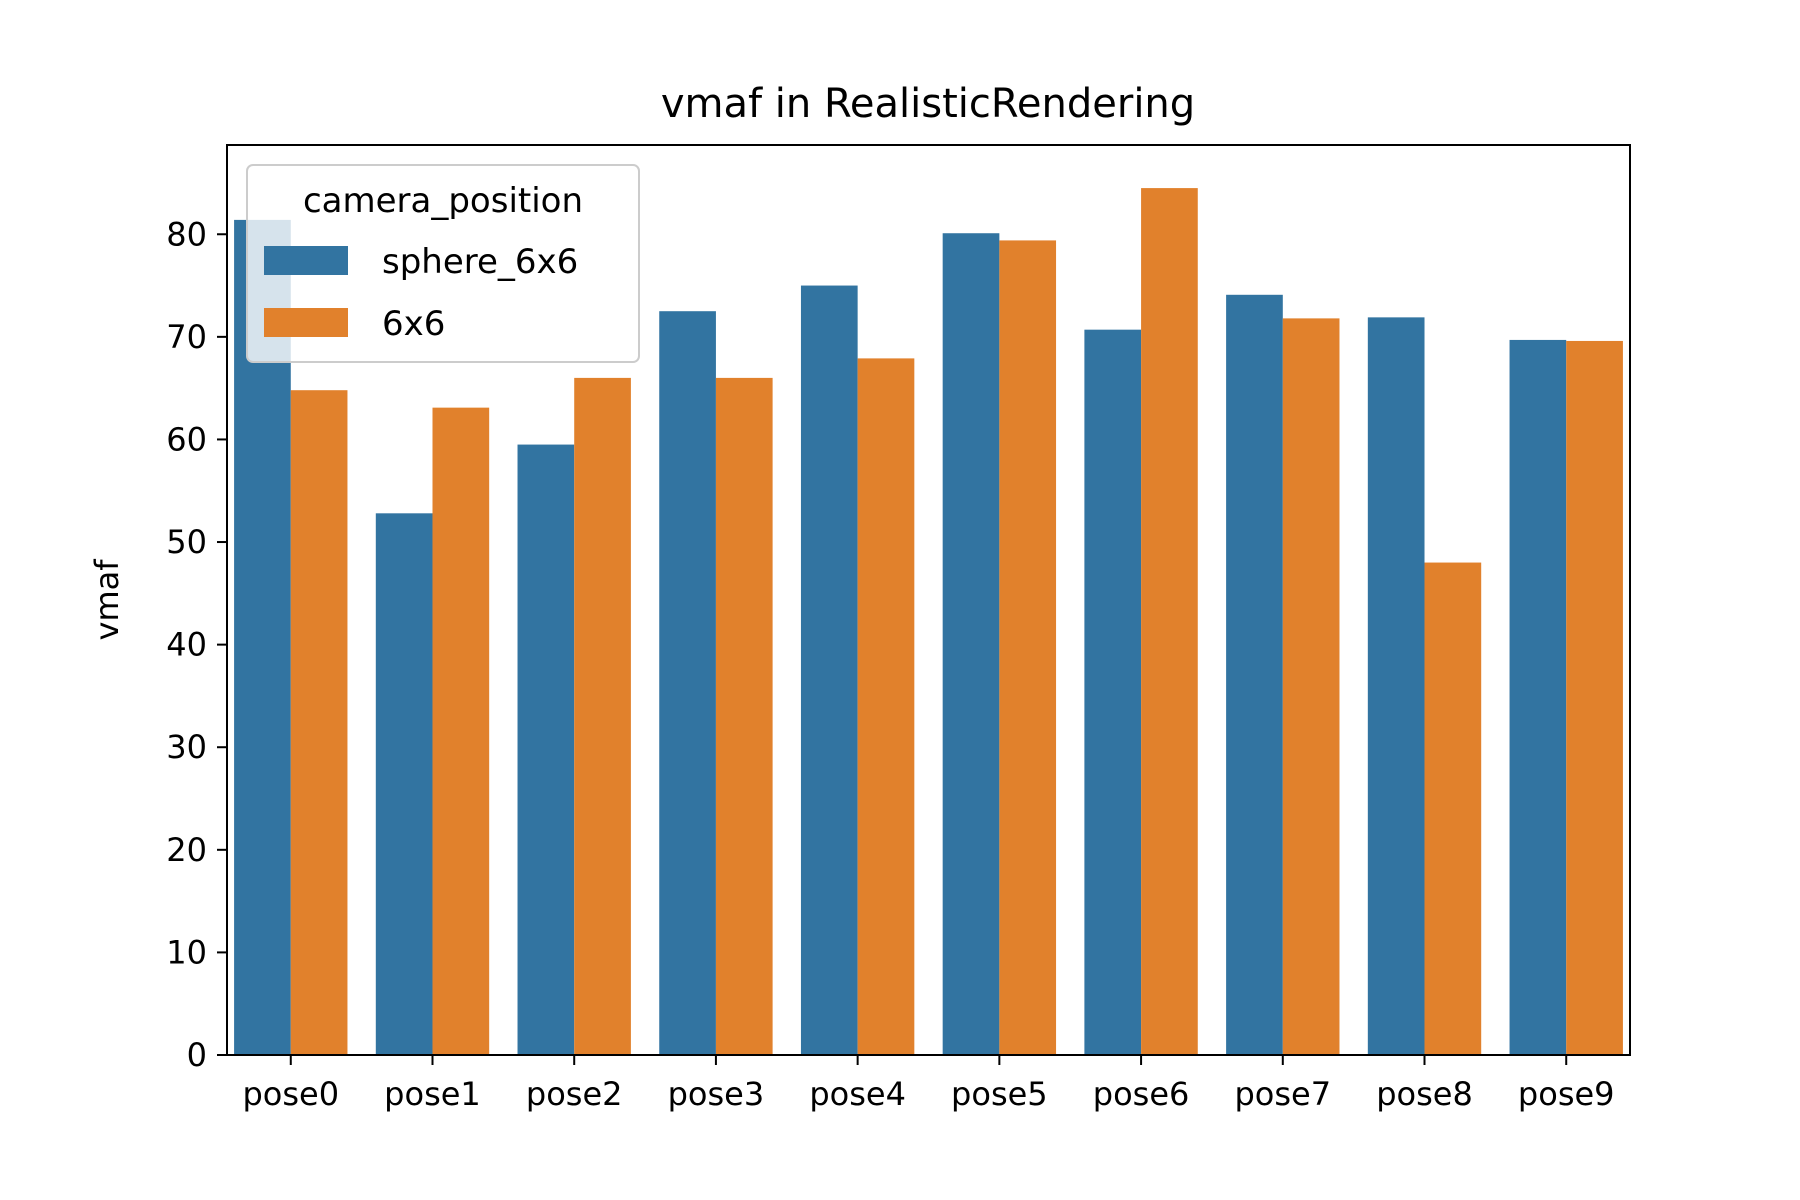 This screenshot has height=1200, width=1800. I want to click on bar-6x6-pose0, so click(319, 722).